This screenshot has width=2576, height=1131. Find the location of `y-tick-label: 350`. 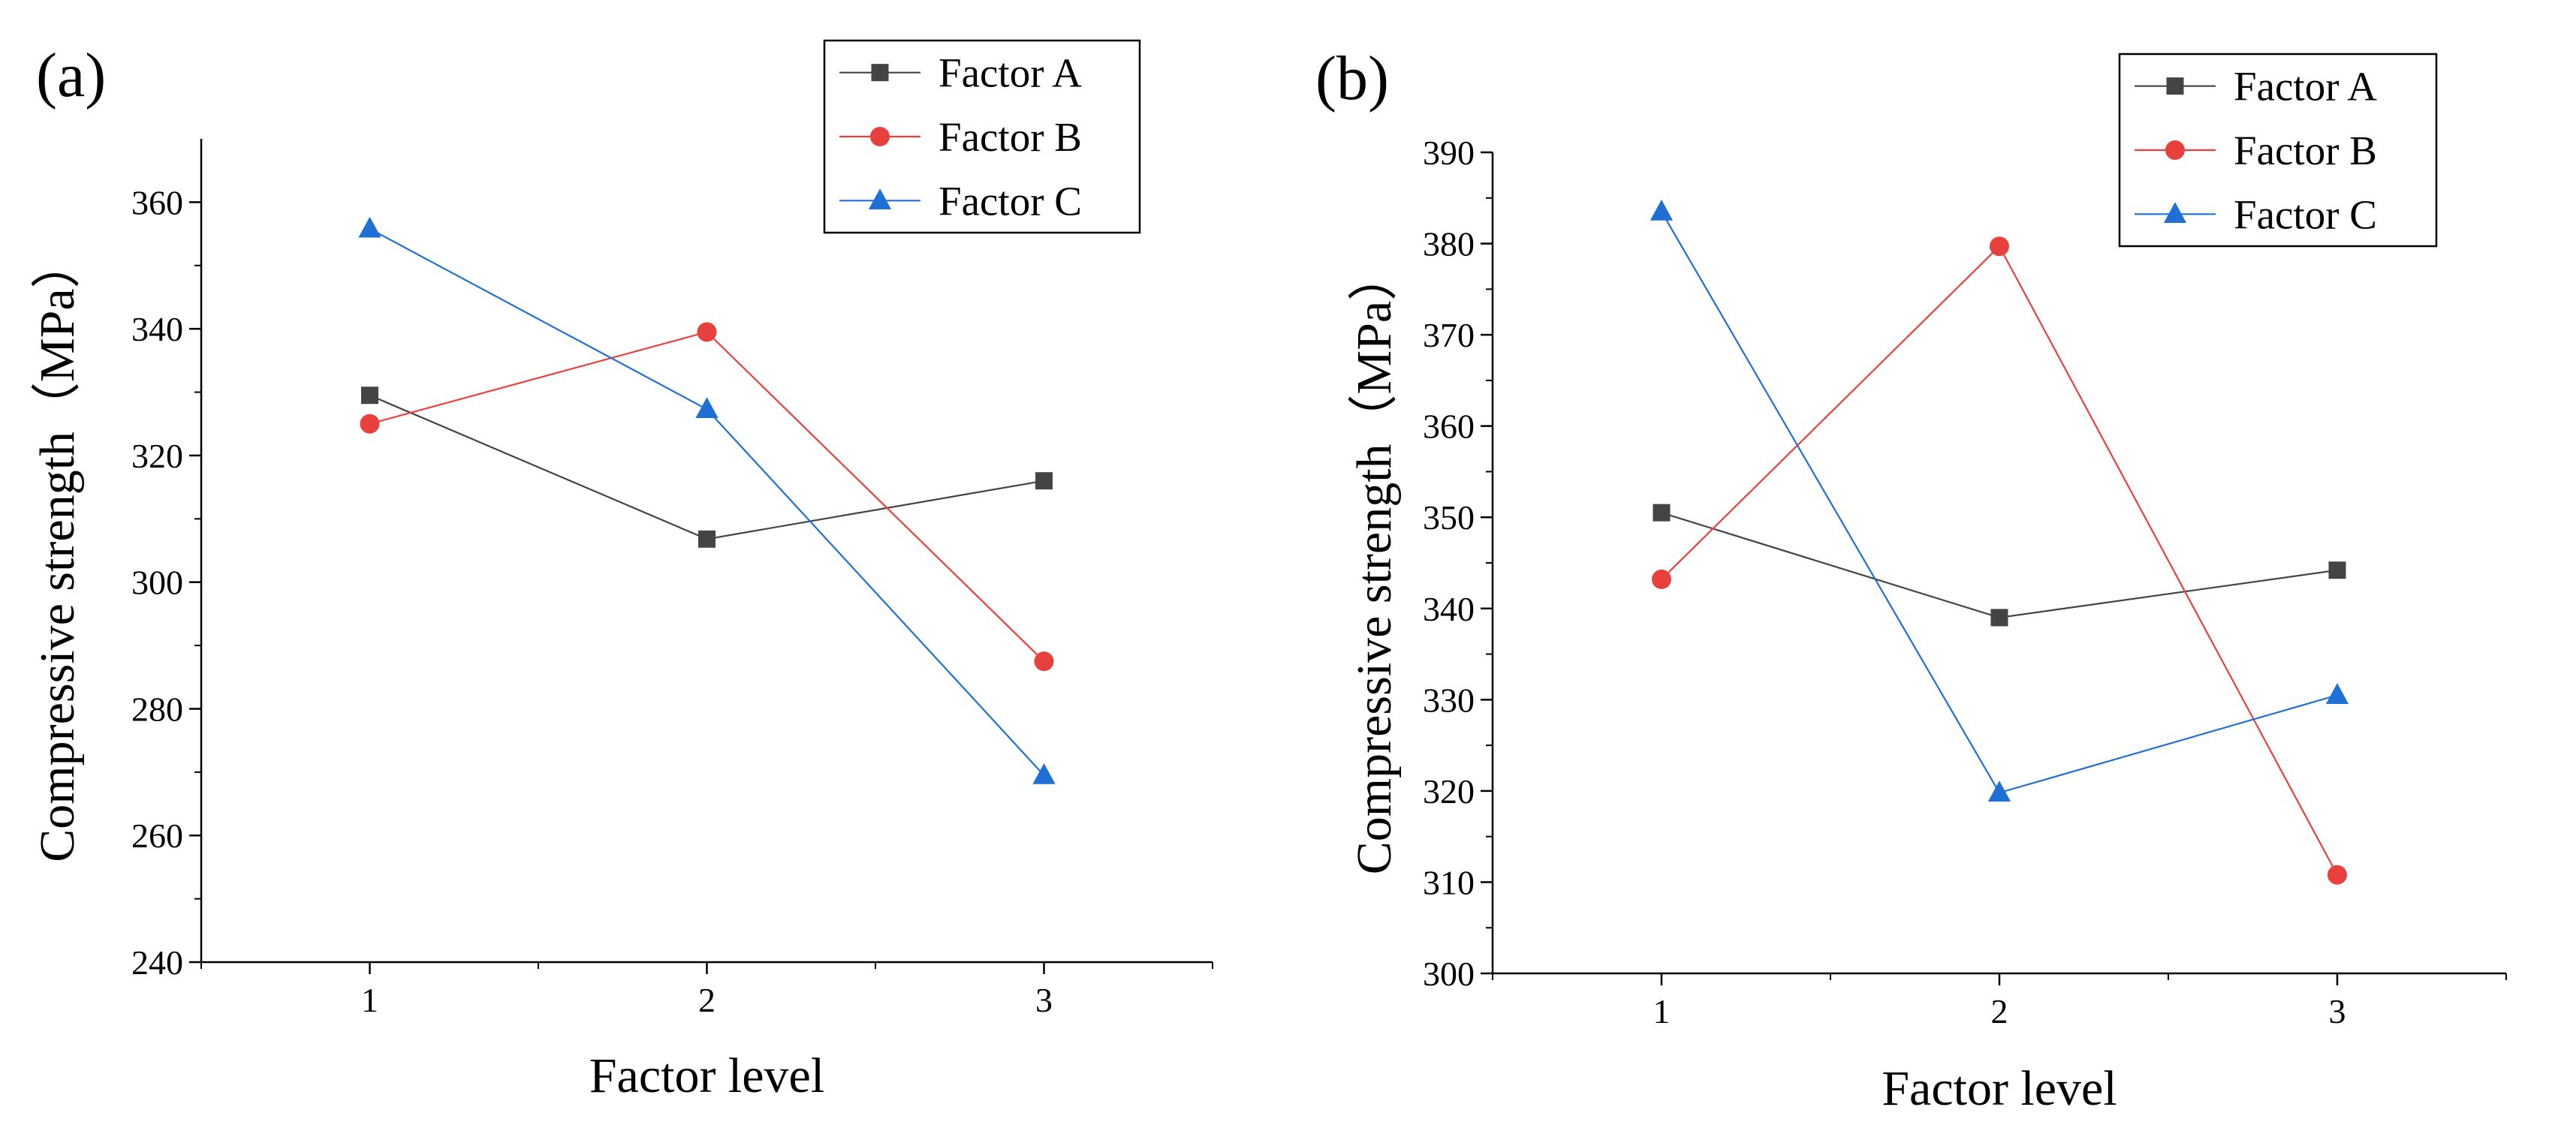

y-tick-label: 350 is located at coordinates (1449, 517).